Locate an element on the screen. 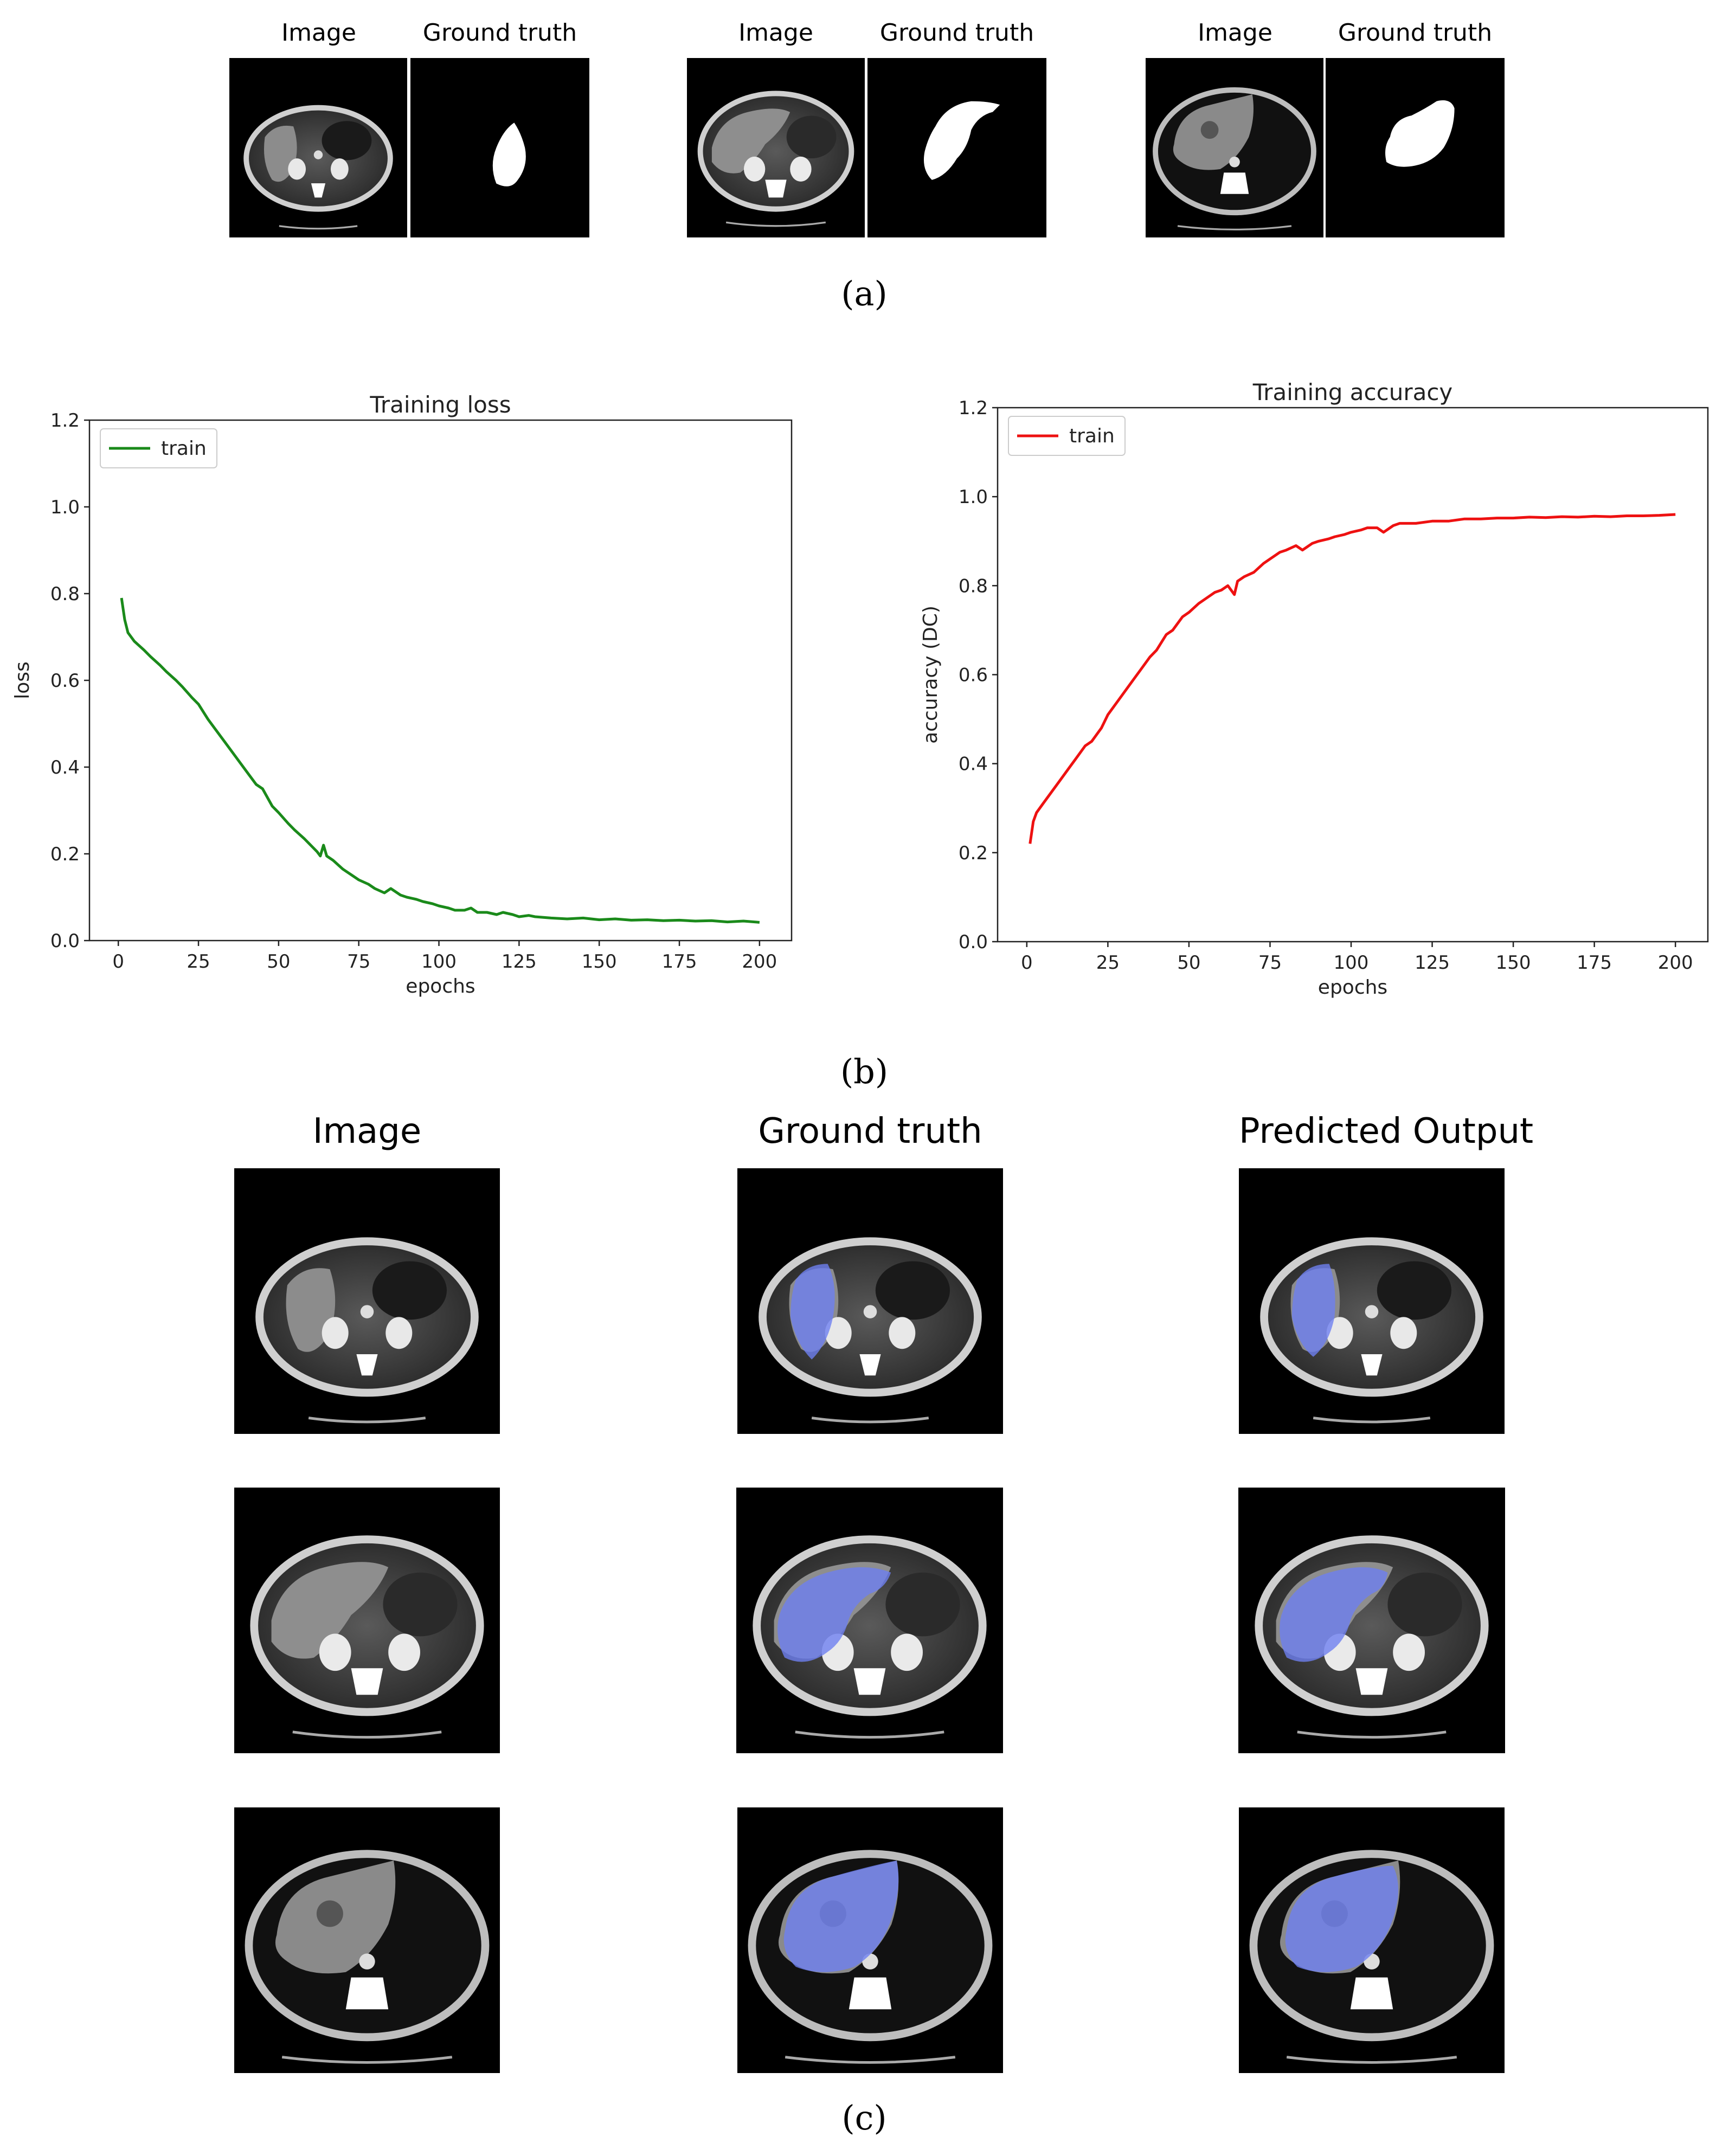 The height and width of the screenshot is (2156, 1729). chart-title: Training loss is located at coordinates (440, 405).